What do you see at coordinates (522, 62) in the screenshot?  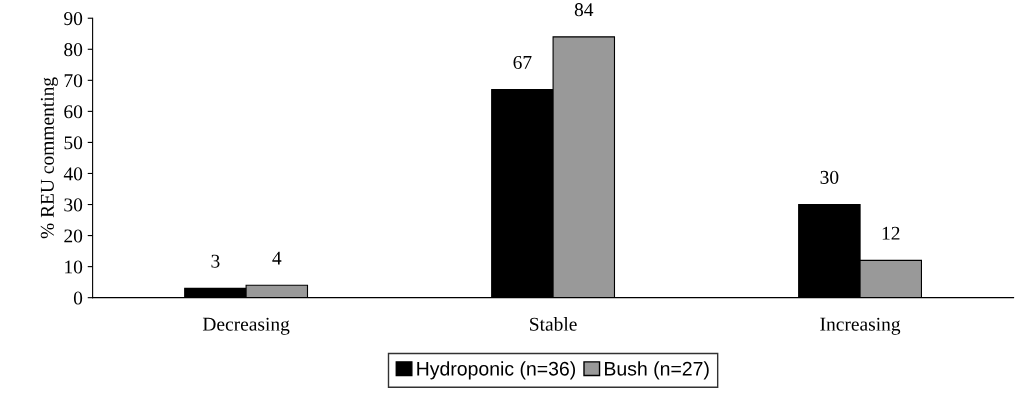 I see `data-label: 67` at bounding box center [522, 62].